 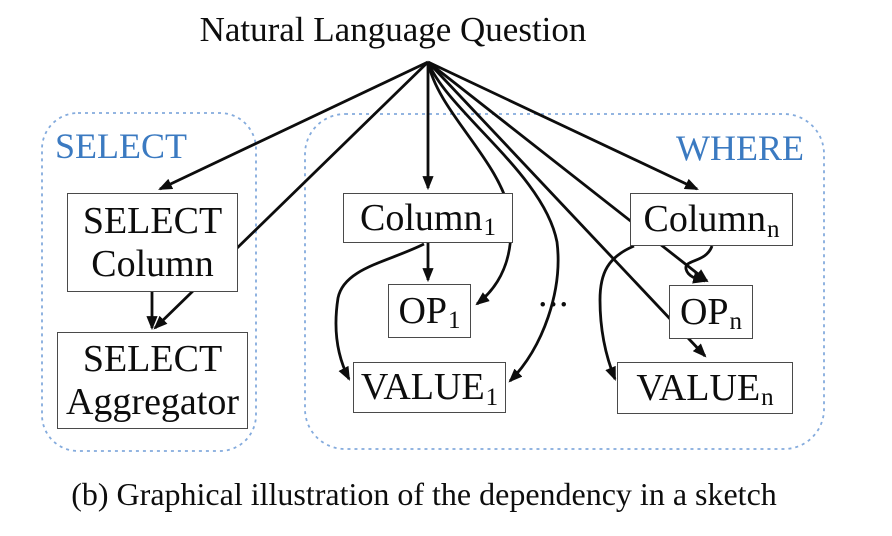 What do you see at coordinates (489, 227) in the screenshot?
I see `node-column-1-subscript: 1` at bounding box center [489, 227].